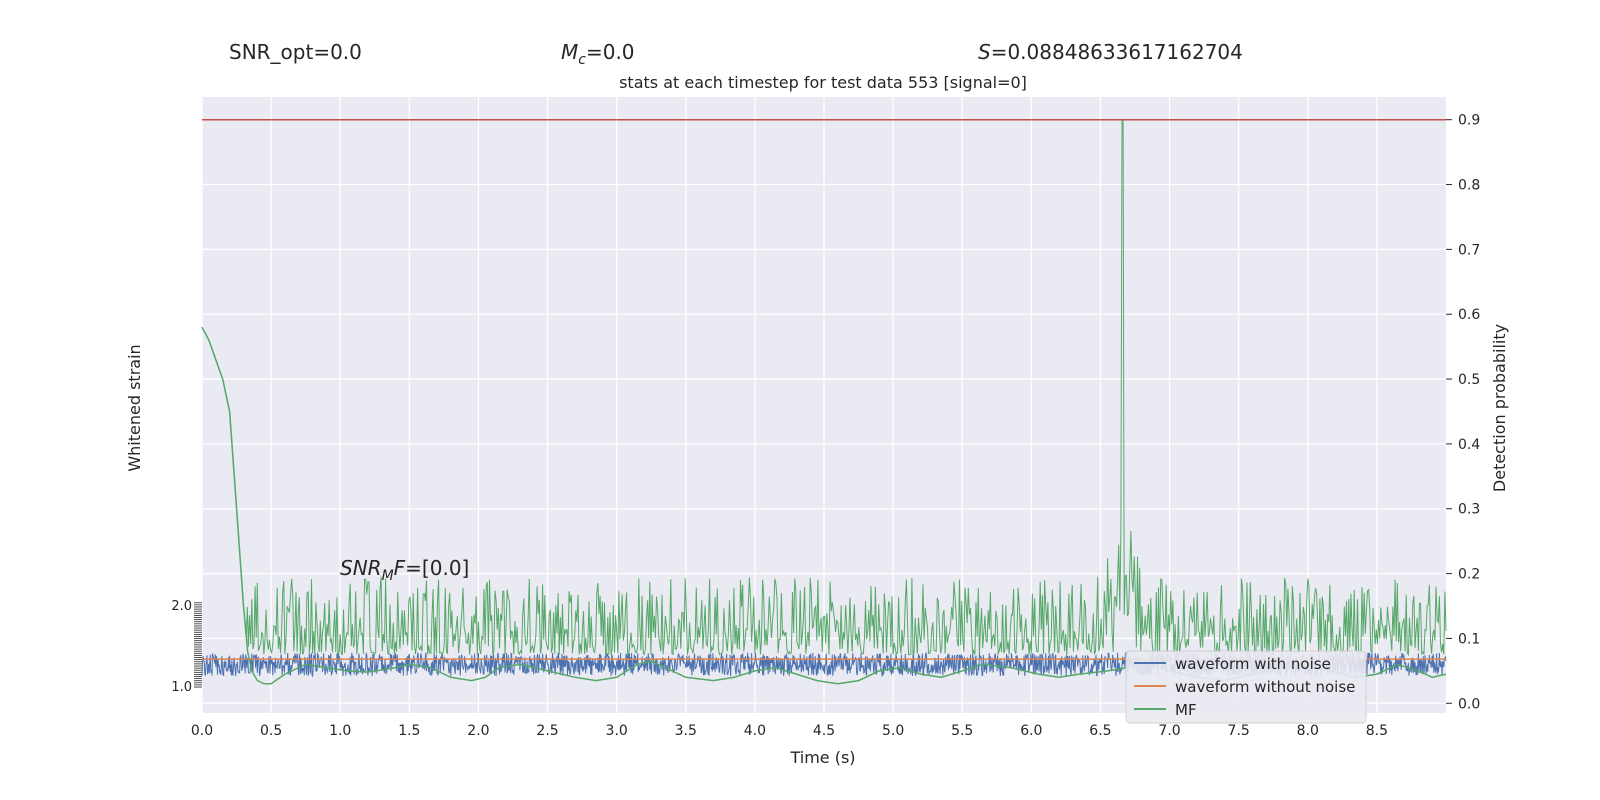  I want to click on chirp-mass-label: Mc=0.0, so click(598, 54).